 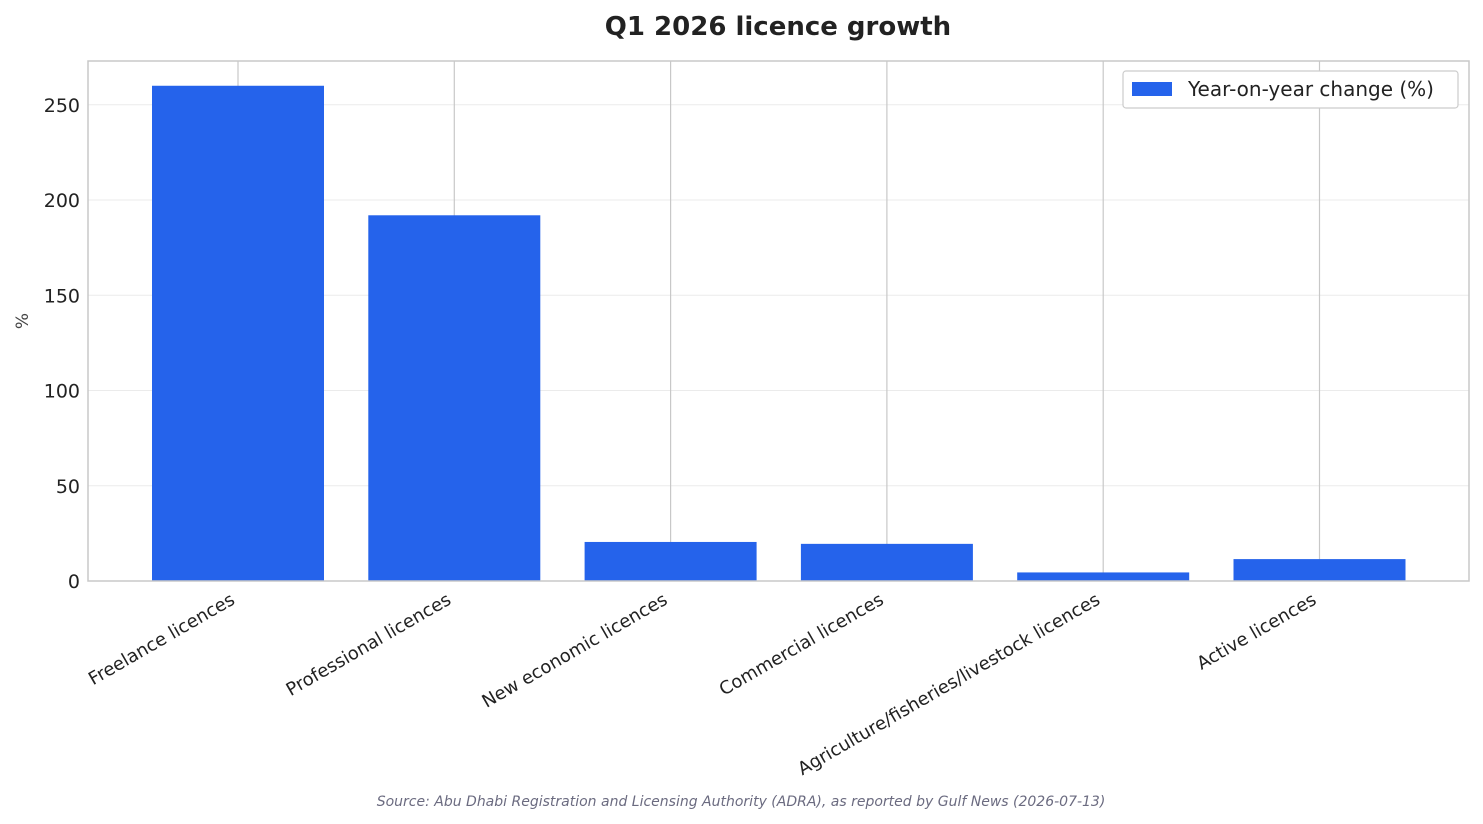 I want to click on x-tick-label: Active licences, so click(x=1256, y=631).